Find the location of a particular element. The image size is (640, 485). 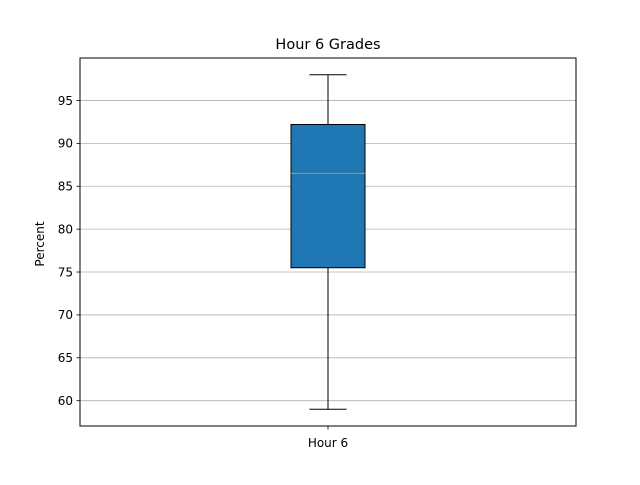

y-ticks: 60 65 70 75 80 85 90 95 is located at coordinates (69, 251).